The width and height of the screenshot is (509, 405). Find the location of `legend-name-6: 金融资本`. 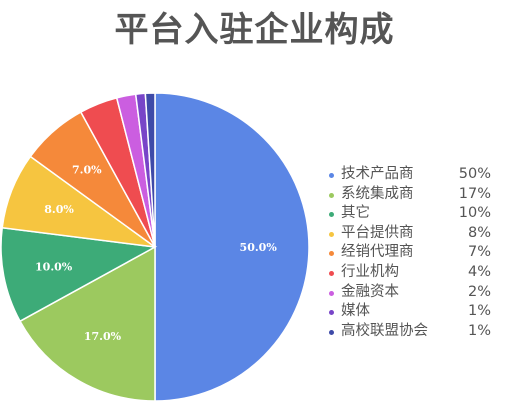

legend-name-6: 金融资本 is located at coordinates (370, 291).